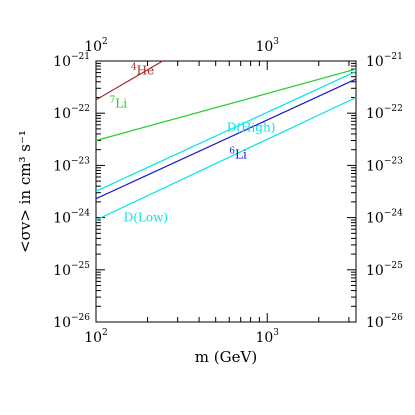 The image size is (415, 415). Describe the element at coordinates (226, 105) in the screenshot. I see `series-line-7li` at that location.